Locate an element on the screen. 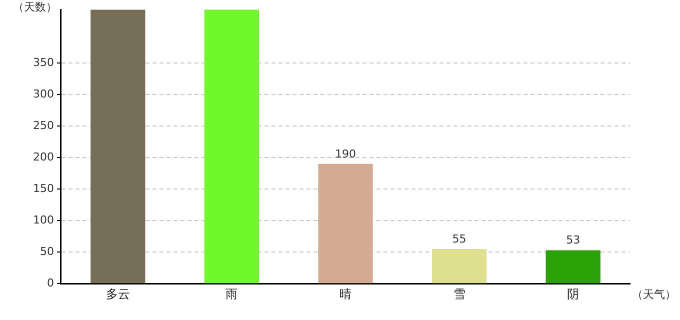  x-axis-title: （天气） is located at coordinates (654, 294).